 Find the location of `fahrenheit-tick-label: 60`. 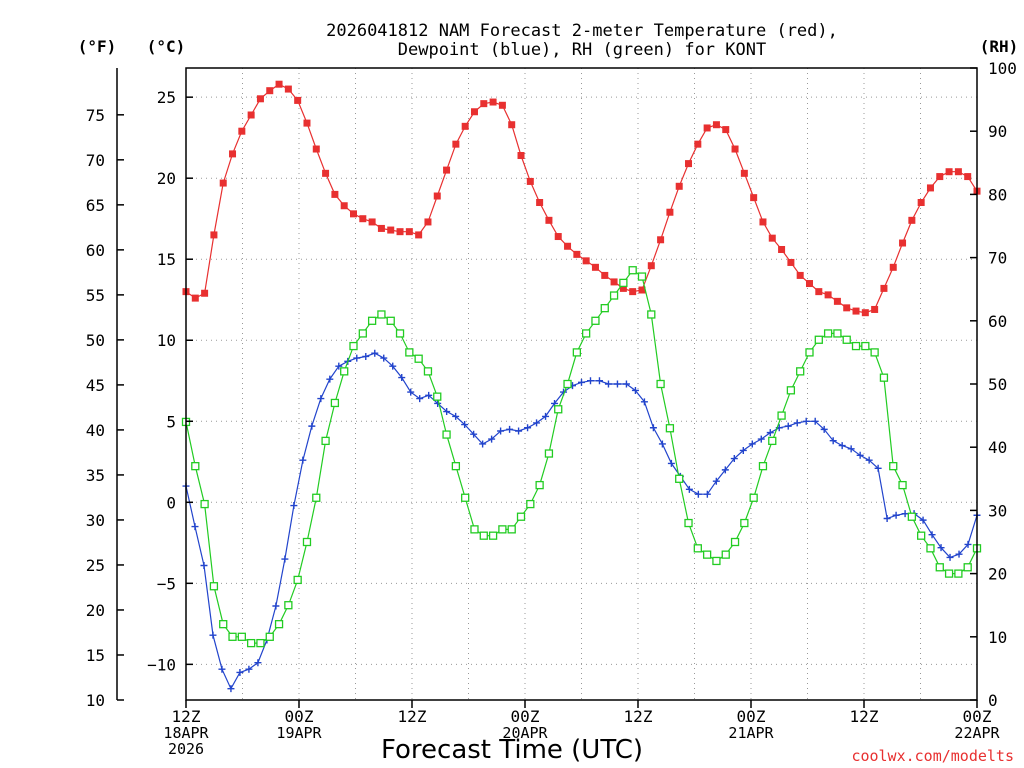

fahrenheit-tick-label: 60 is located at coordinates (95, 250).